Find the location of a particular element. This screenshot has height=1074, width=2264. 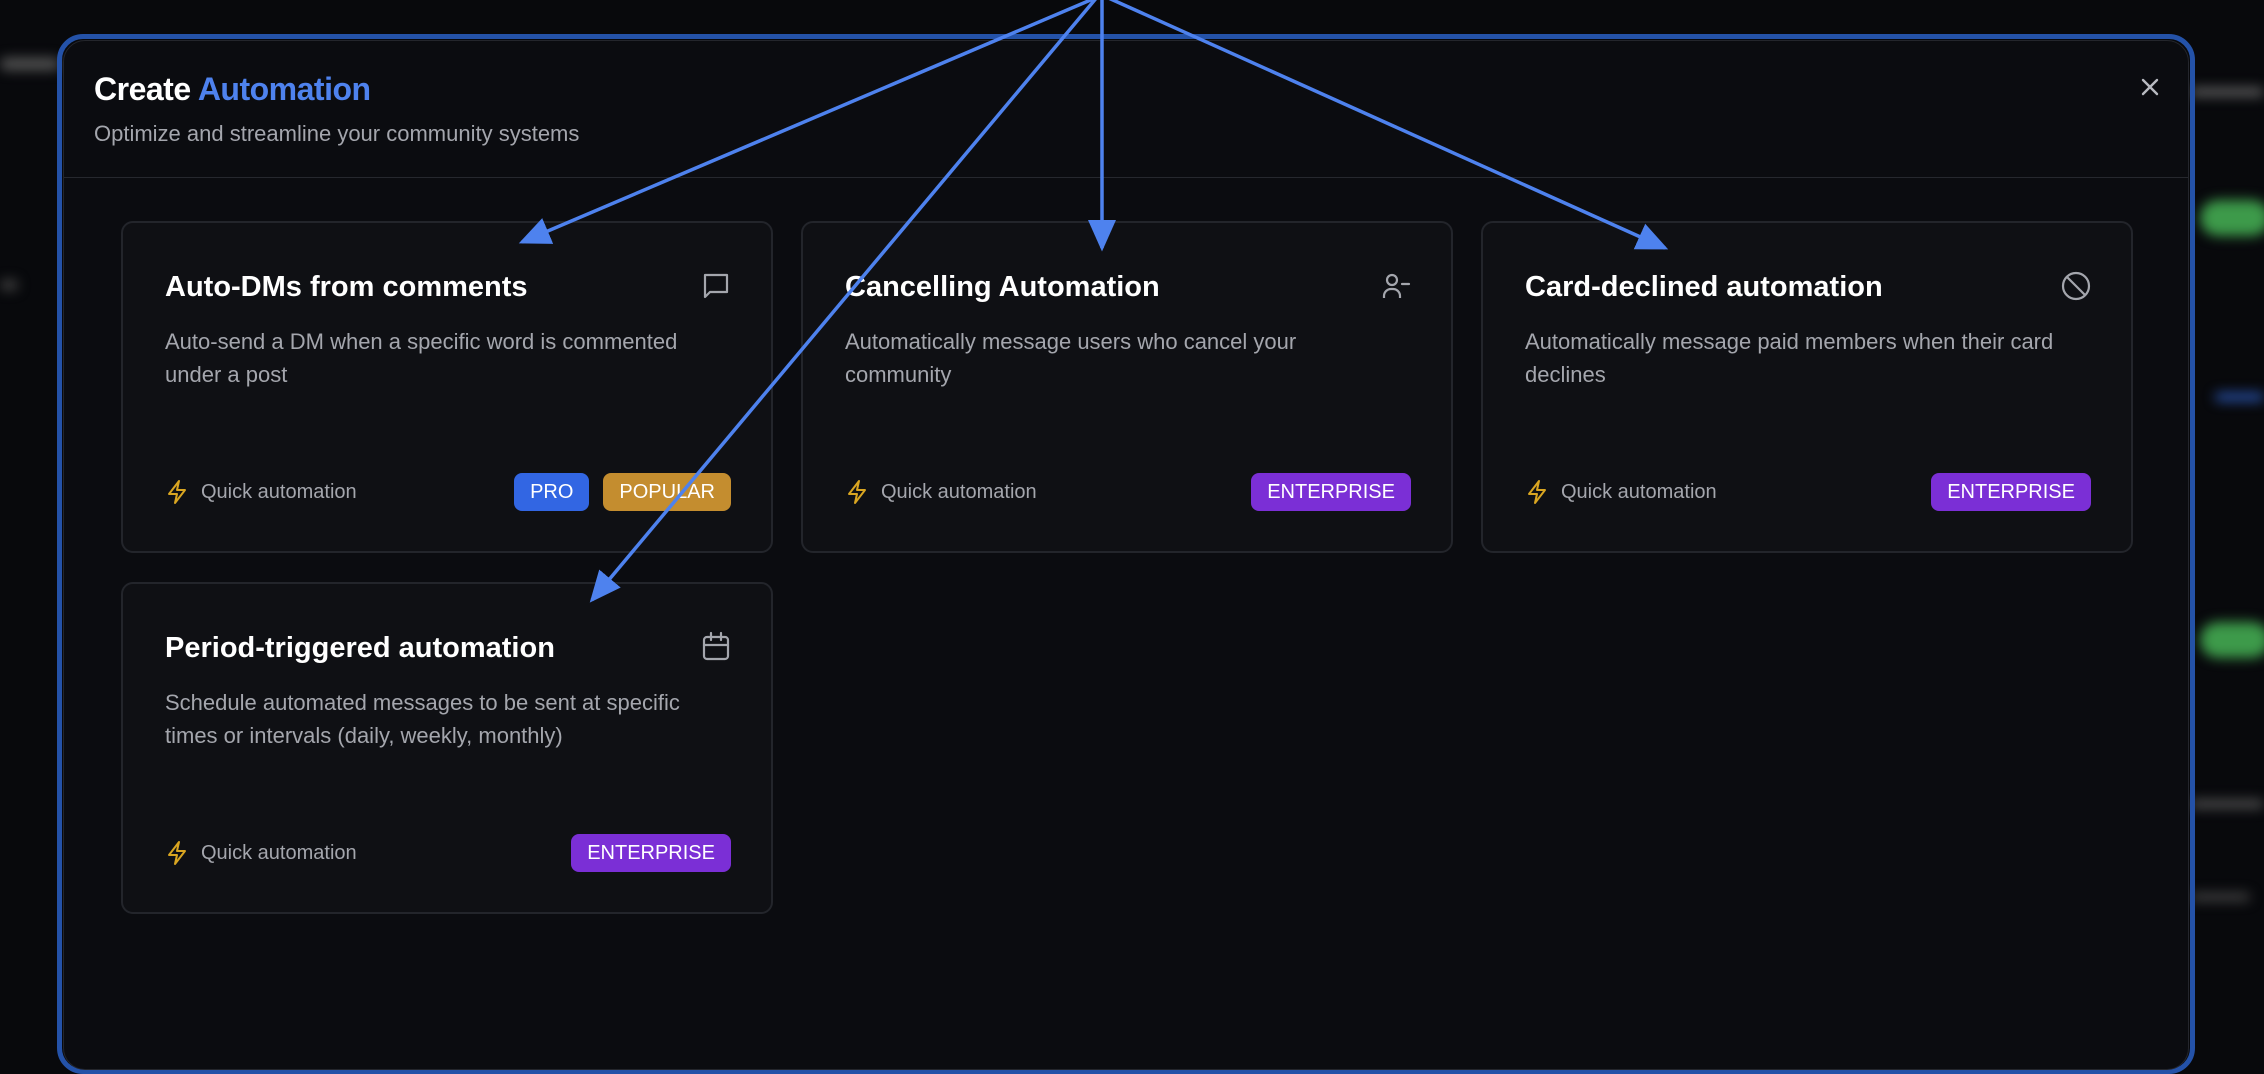

modal-title: Create Automation is located at coordinates (232, 89).